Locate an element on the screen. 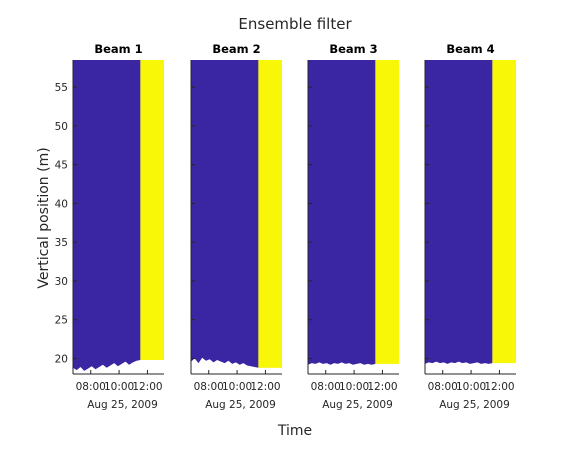 This screenshot has height=450, width=570. y-axis-label: Vertical position (m) is located at coordinates (44, 217).